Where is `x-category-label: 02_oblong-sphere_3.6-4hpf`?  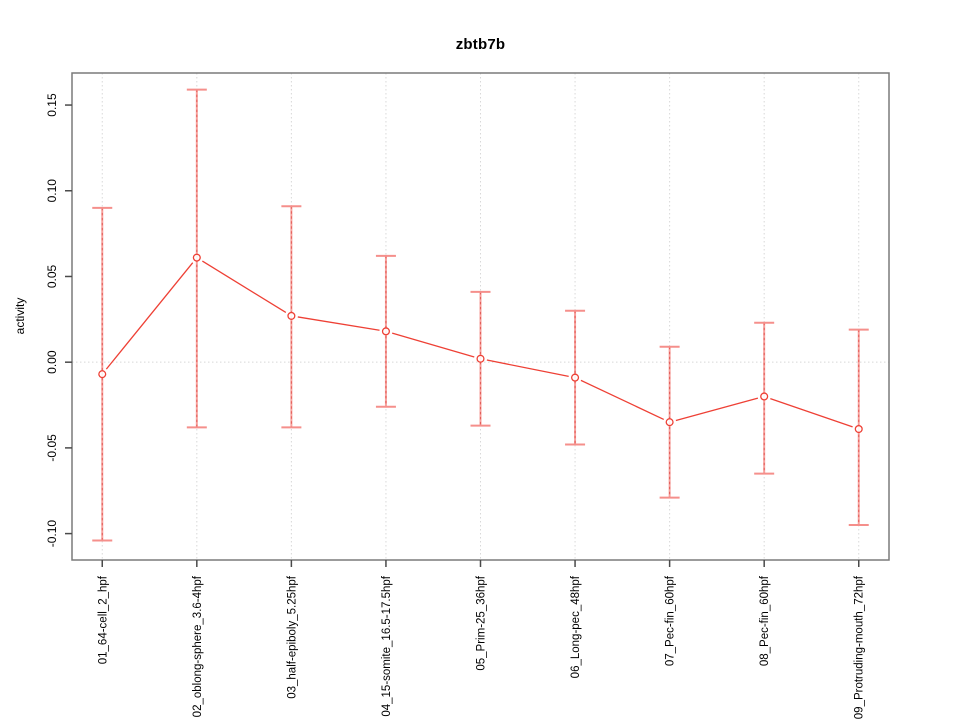 x-category-label: 02_oblong-sphere_3.6-4hpf is located at coordinates (198, 646).